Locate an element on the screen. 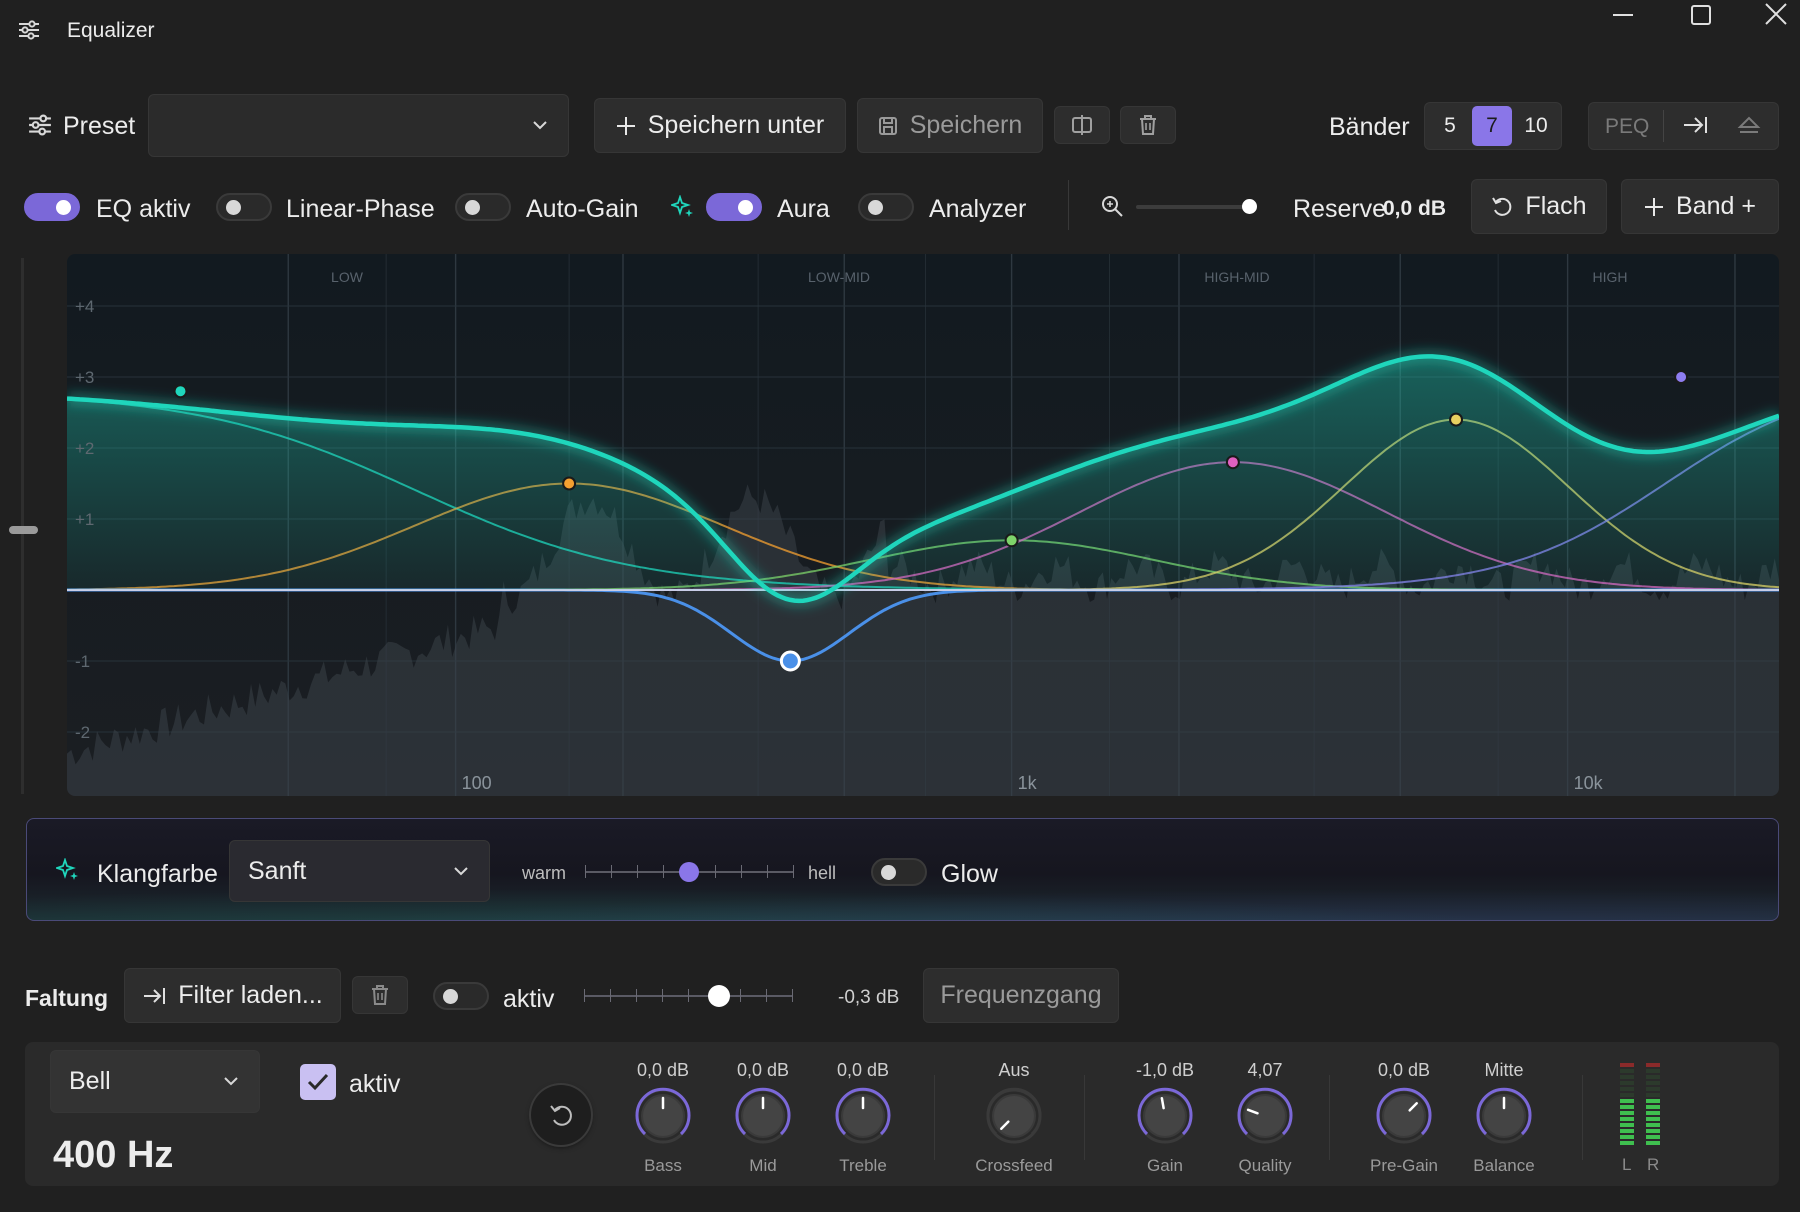 The width and height of the screenshot is (1800, 1212). checkmark-icon is located at coordinates (318, 1082).